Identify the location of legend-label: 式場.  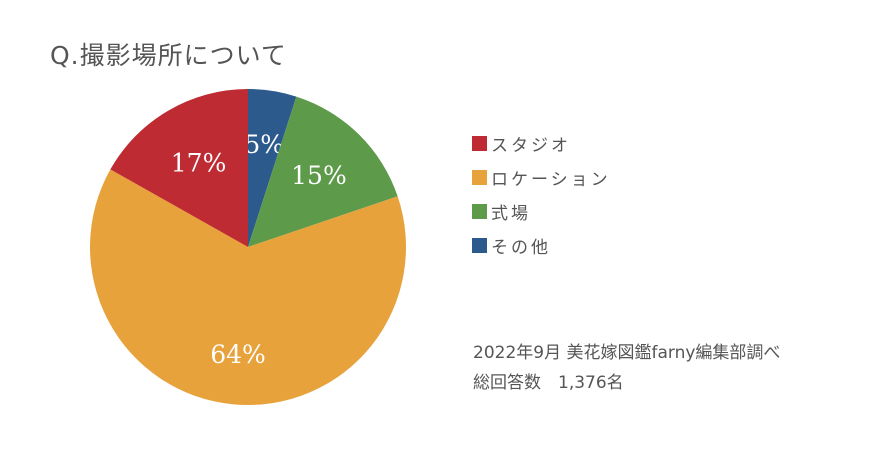
(511, 213).